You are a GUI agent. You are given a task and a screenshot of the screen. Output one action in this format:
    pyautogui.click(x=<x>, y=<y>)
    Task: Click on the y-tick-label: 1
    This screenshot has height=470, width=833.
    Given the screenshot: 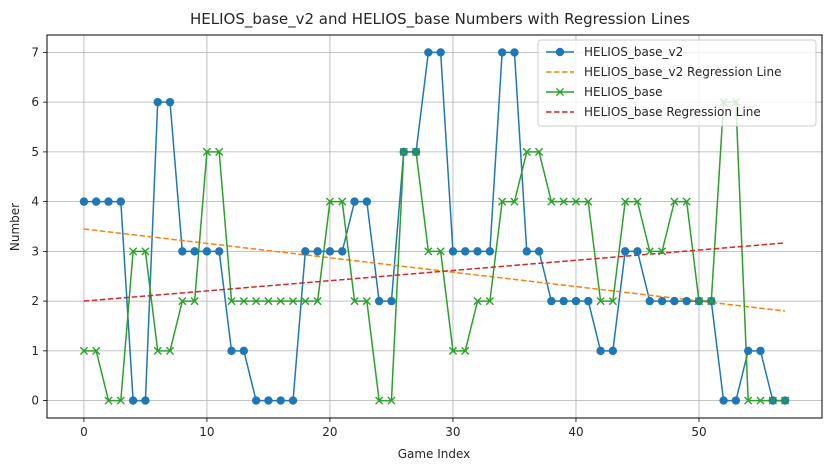 What is the action you would take?
    pyautogui.click(x=35, y=351)
    